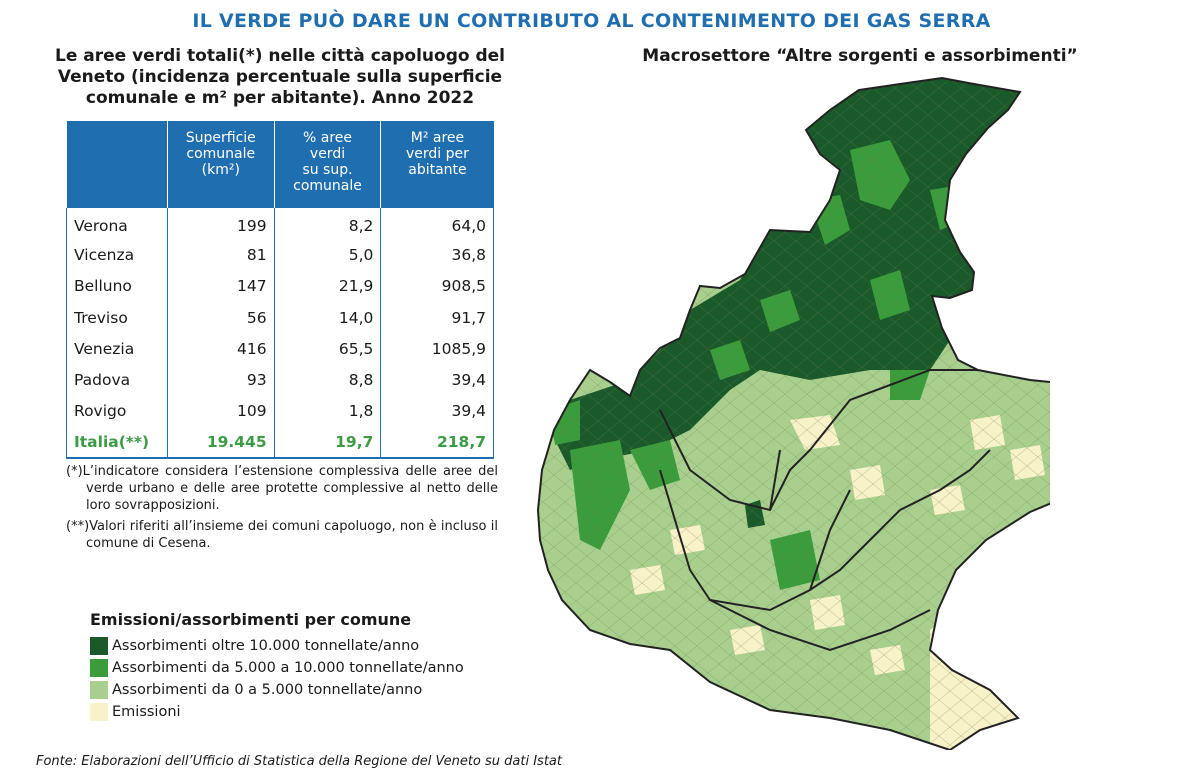 Image resolution: width=1183 pixels, height=779 pixels. I want to click on cell-surface: 56, so click(221, 317).